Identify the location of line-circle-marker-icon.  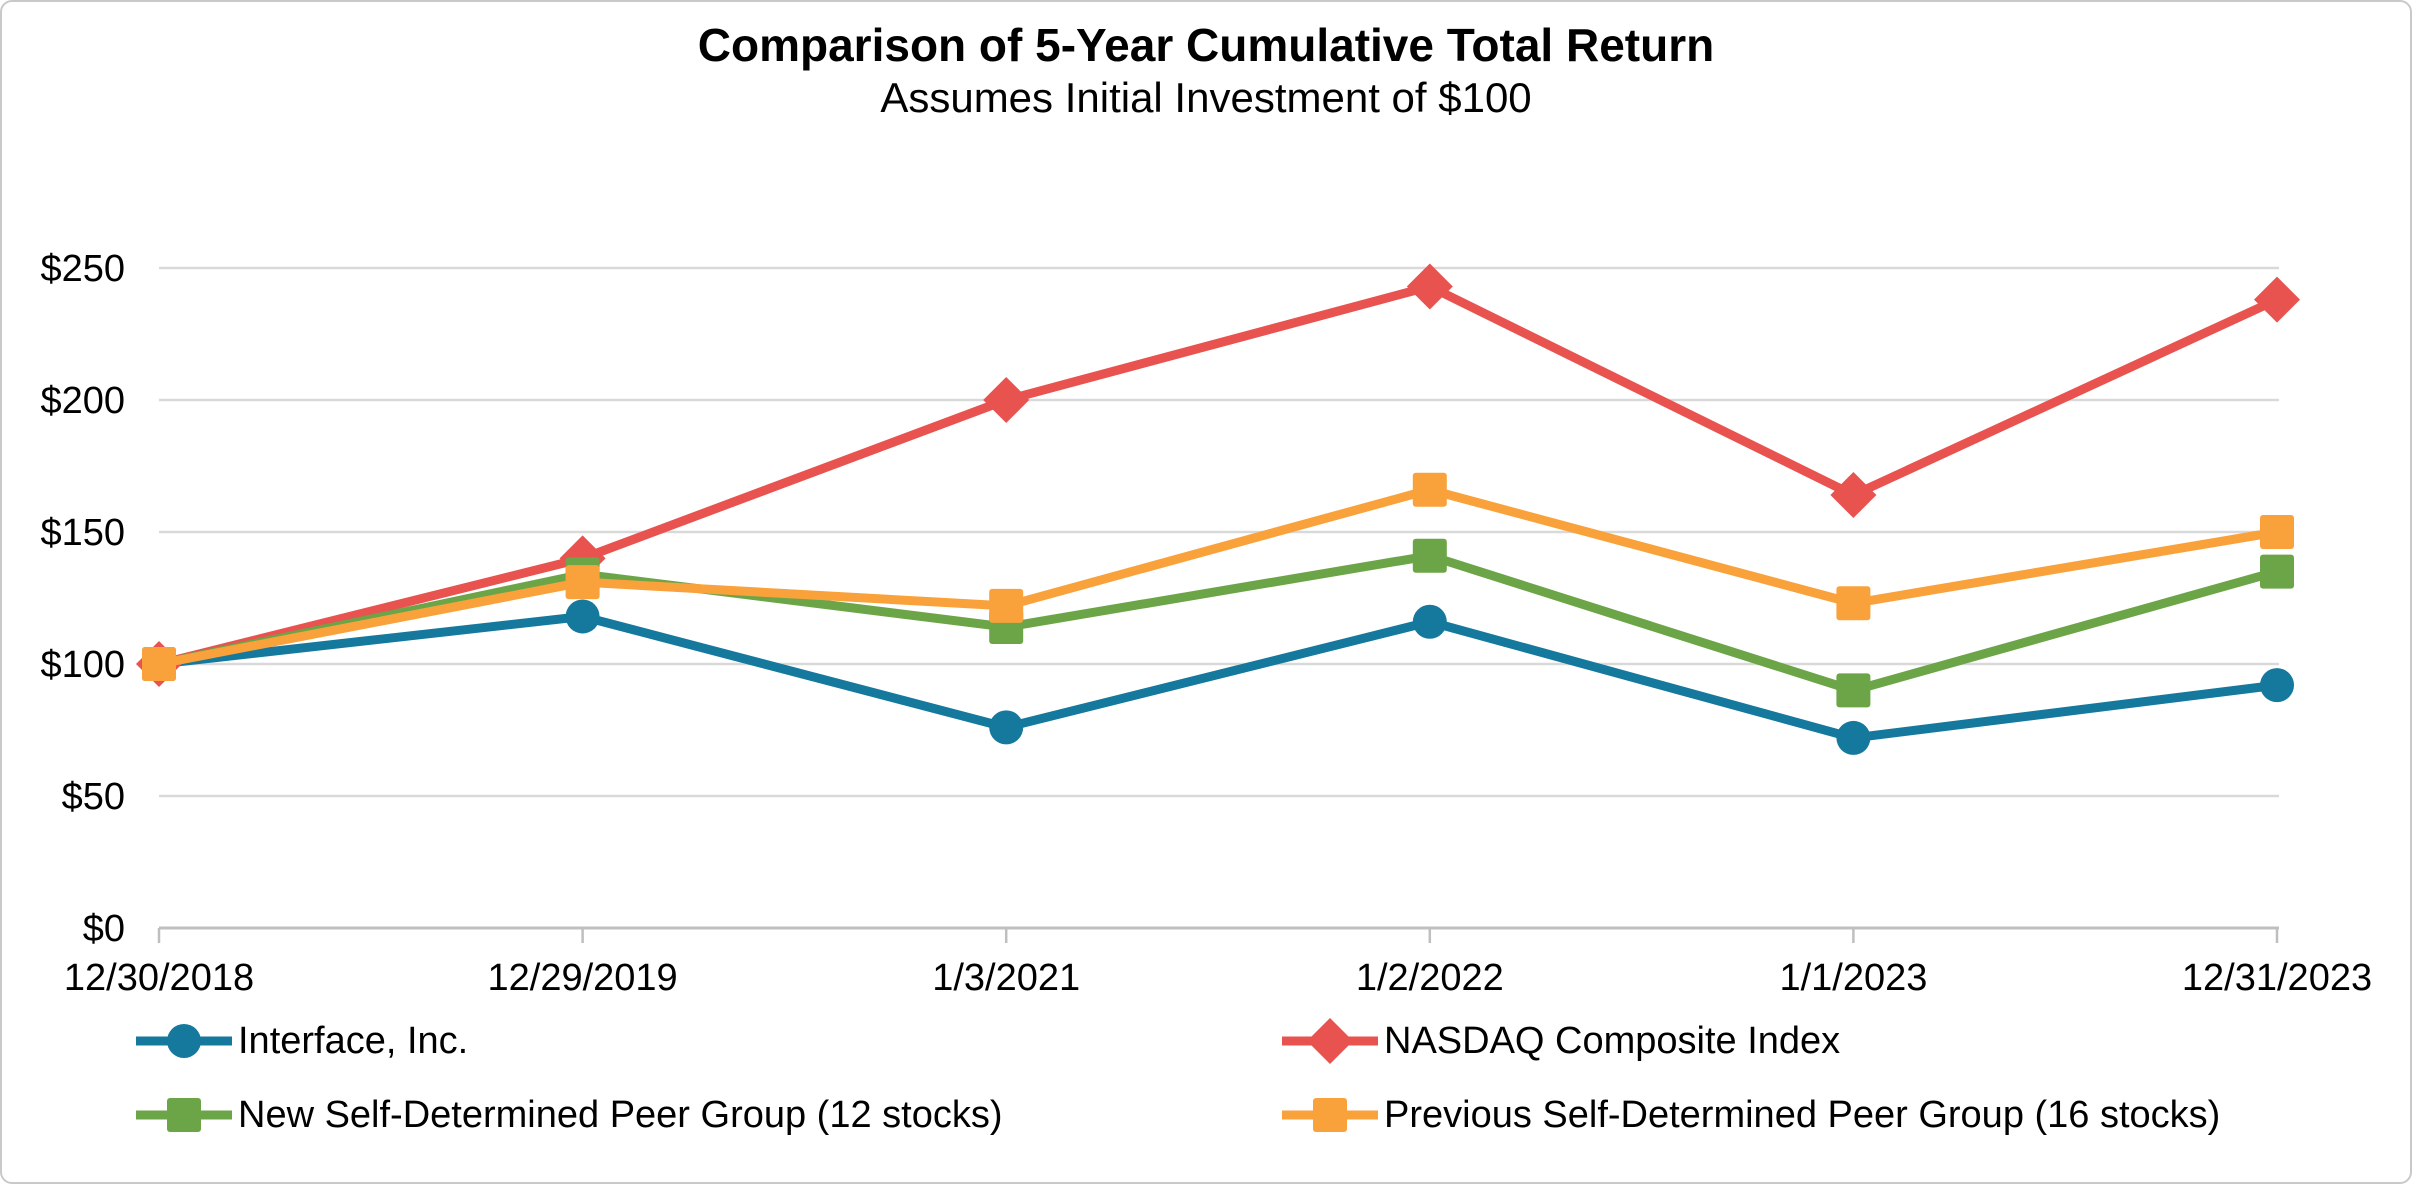
(184, 1041).